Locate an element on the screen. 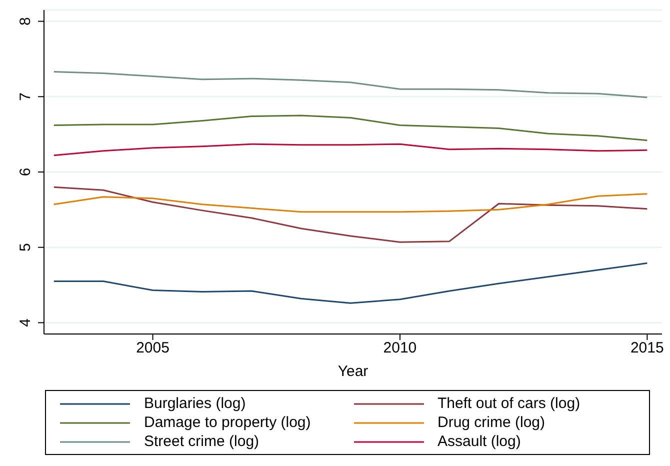  y-tick-label: 4 is located at coordinates (25, 322).